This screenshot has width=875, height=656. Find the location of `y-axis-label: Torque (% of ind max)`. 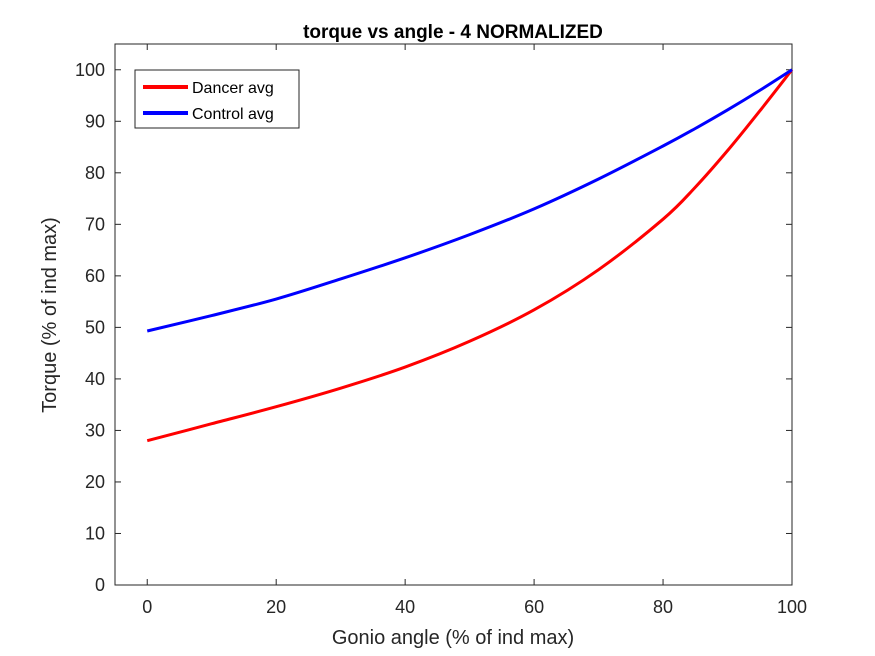

y-axis-label: Torque (% of ind max) is located at coordinates (50, 315).